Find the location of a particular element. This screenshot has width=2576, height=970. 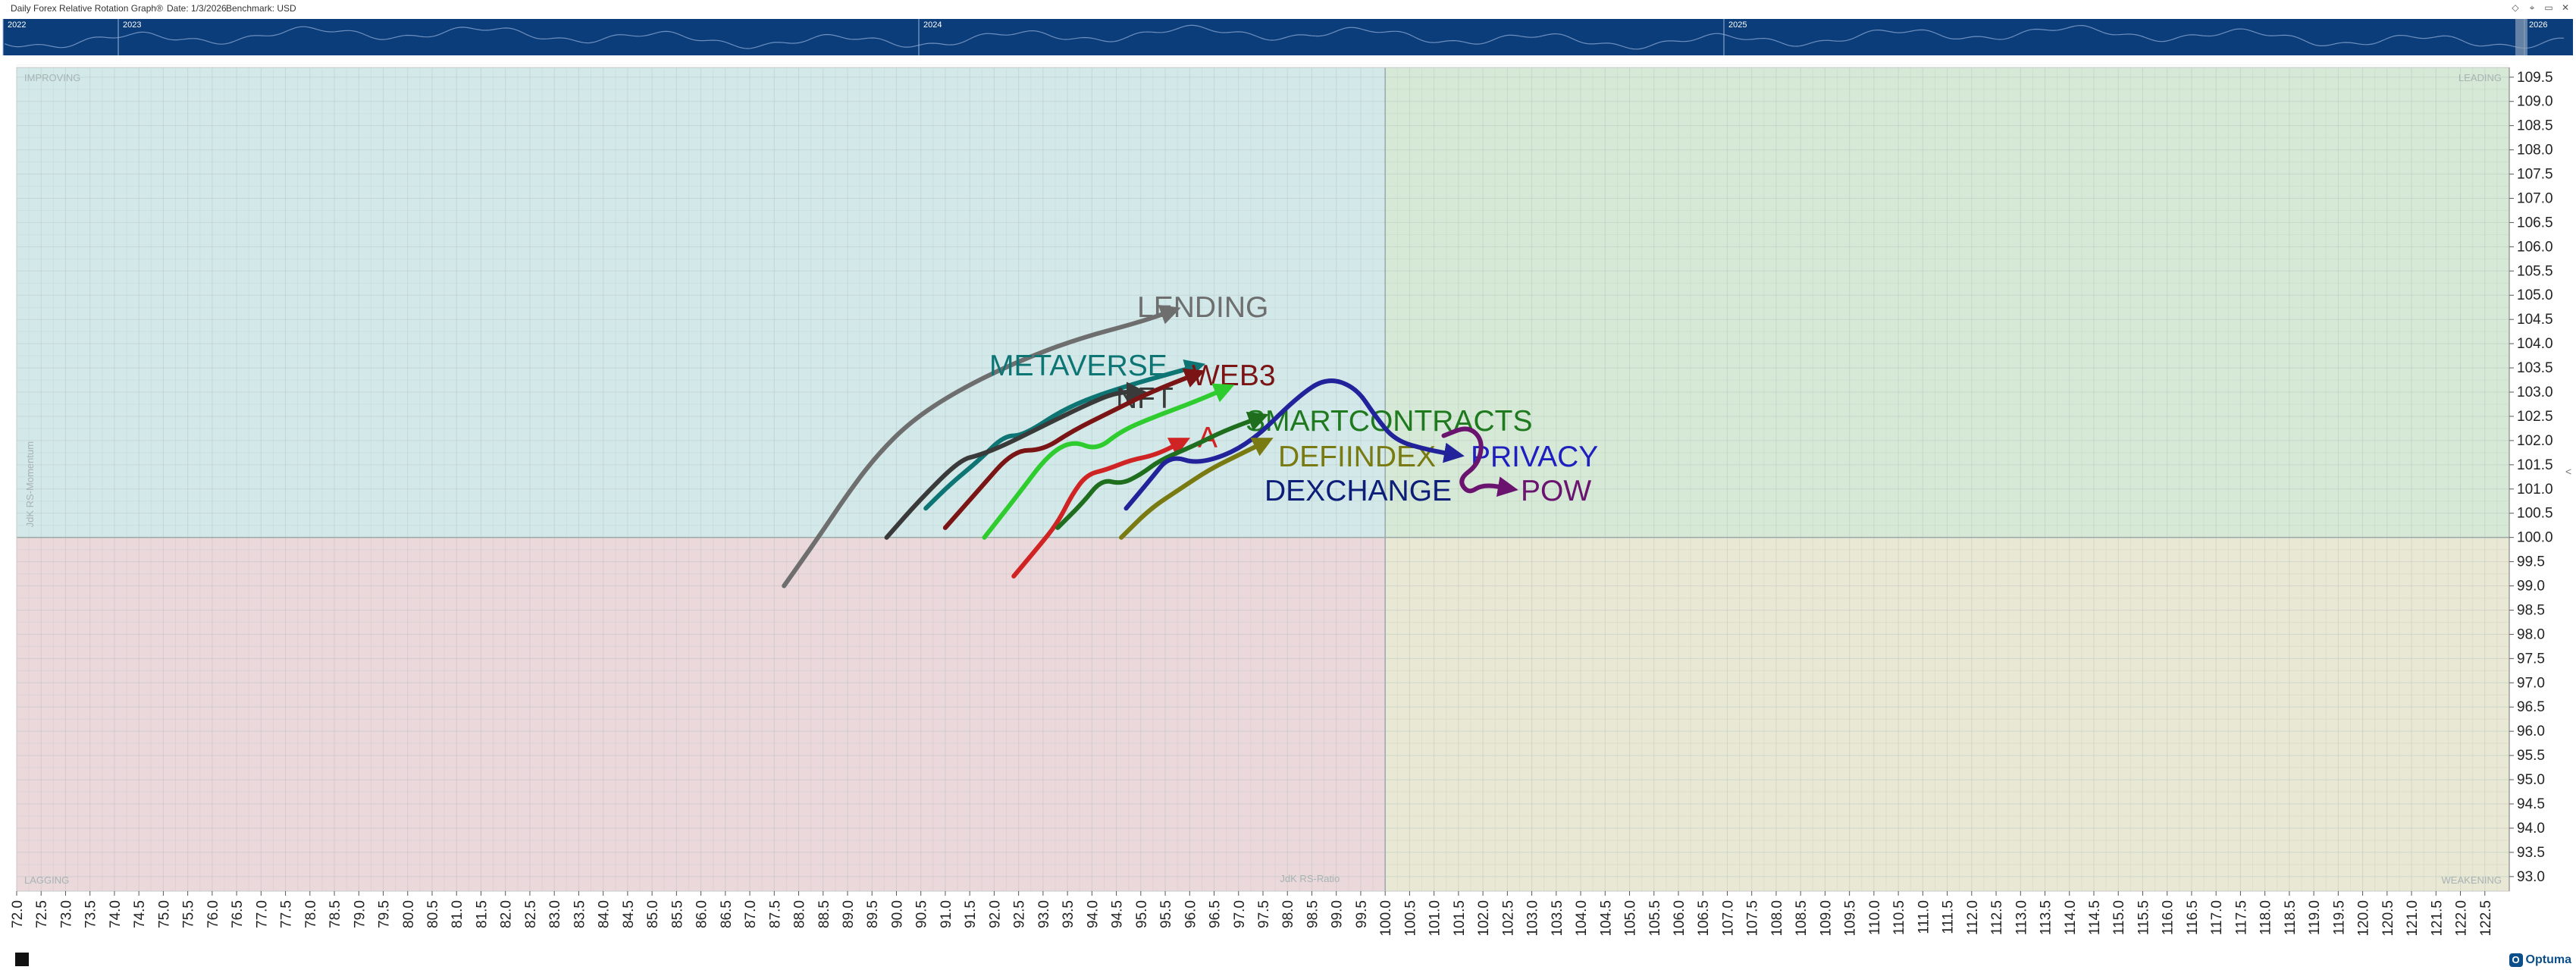

x-tick-label: 106.5 is located at coordinates (1704, 918).